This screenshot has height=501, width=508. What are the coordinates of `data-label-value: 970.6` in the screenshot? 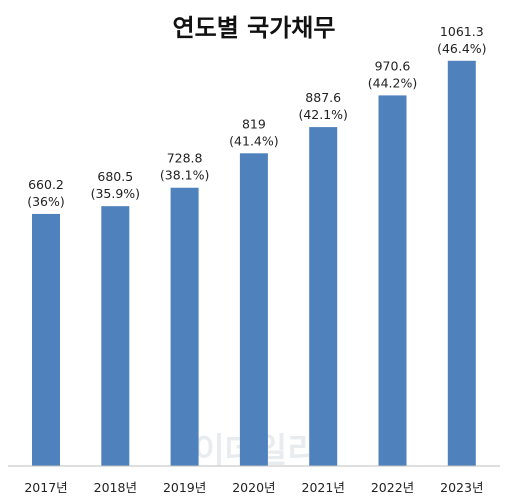 It's located at (393, 65).